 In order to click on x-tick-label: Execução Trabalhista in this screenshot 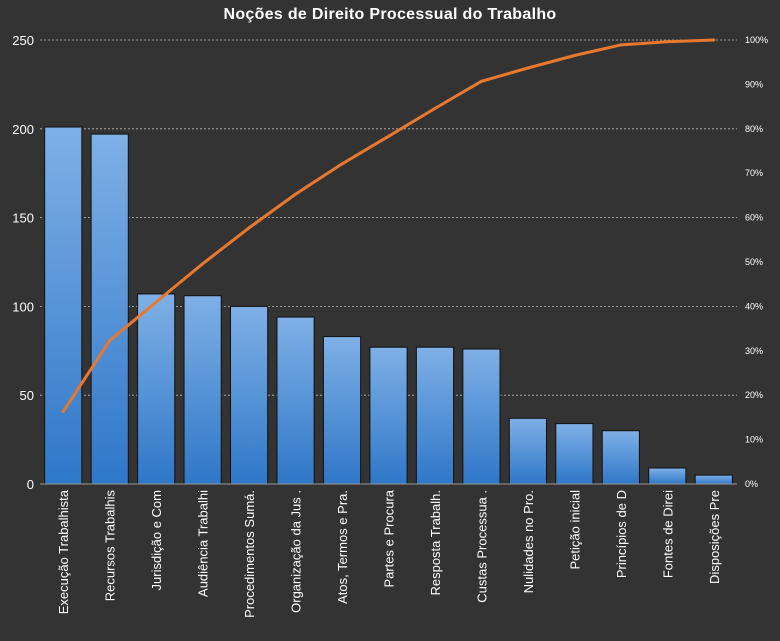, I will do `click(63, 551)`.